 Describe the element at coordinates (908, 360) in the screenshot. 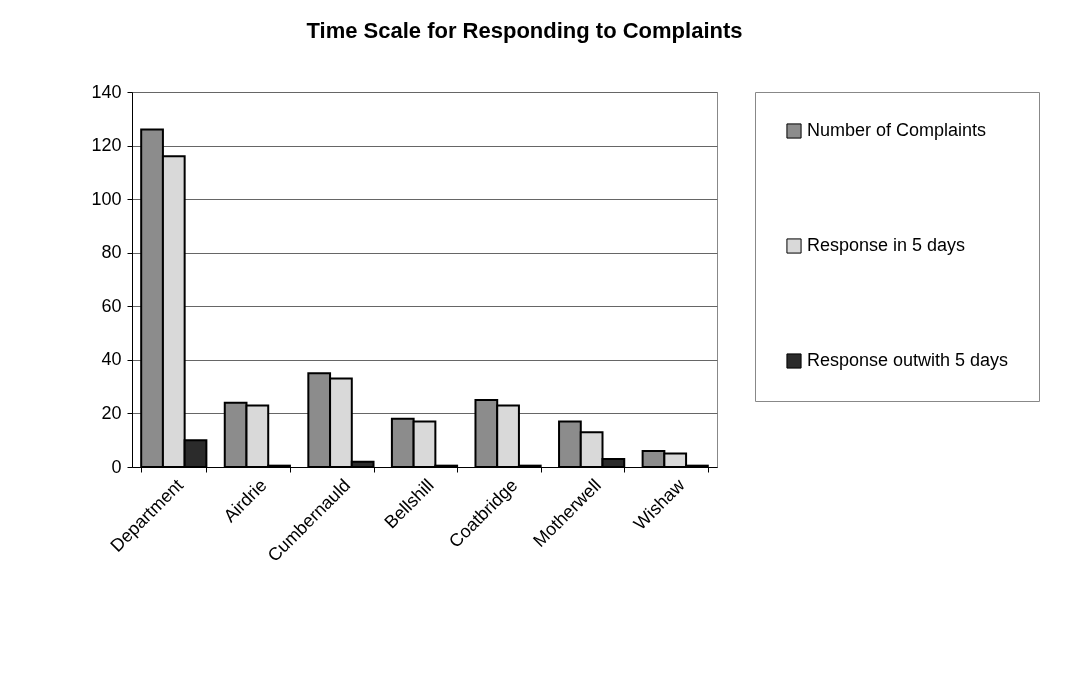

I see `legend-label: Response outwith 5 days` at that location.